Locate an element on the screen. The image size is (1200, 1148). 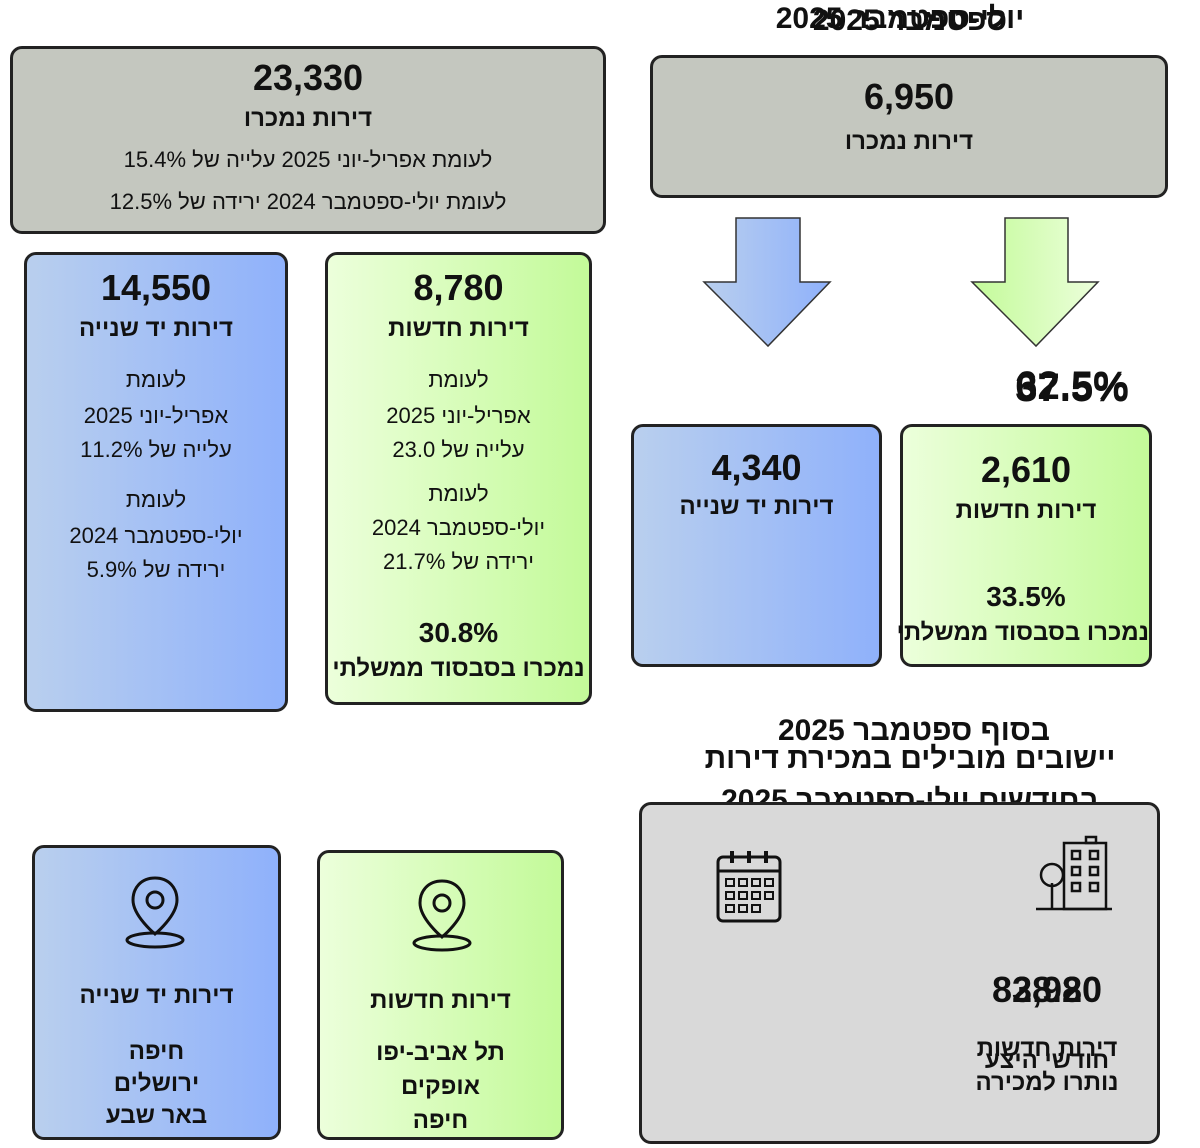
blue-arrow is located at coordinates (767, 282).